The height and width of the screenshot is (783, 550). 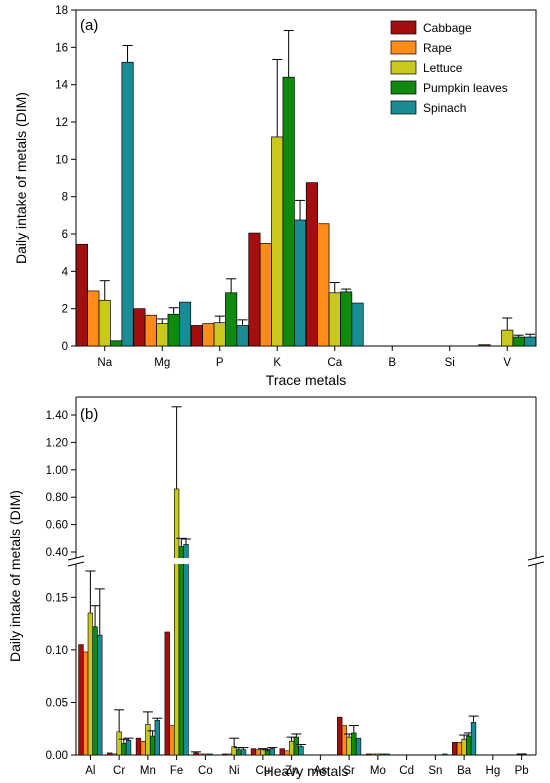 What do you see at coordinates (61, 11) in the screenshot?
I see `y-tick-label: 18` at bounding box center [61, 11].